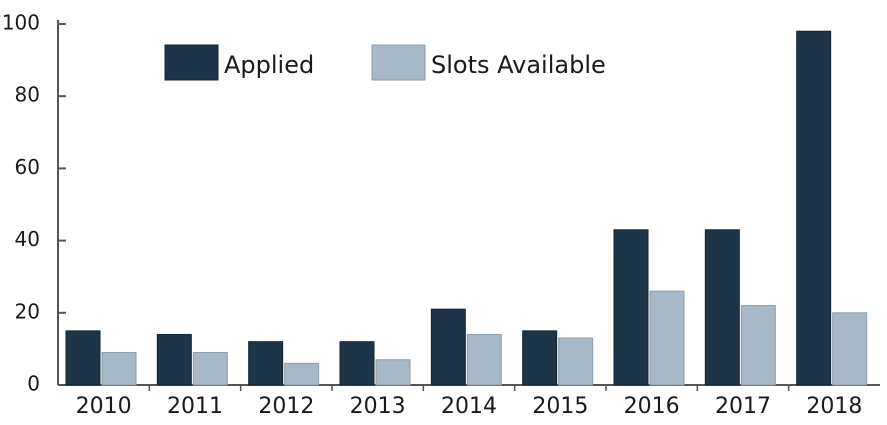  What do you see at coordinates (27, 167) in the screenshot?
I see `y-tick-label: 60` at bounding box center [27, 167].